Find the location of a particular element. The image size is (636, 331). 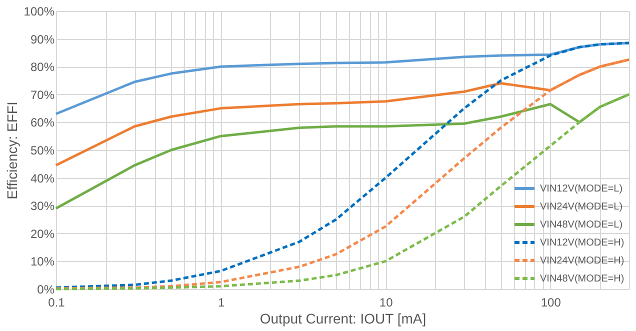

y-tick-label: 100% is located at coordinates (39, 11).